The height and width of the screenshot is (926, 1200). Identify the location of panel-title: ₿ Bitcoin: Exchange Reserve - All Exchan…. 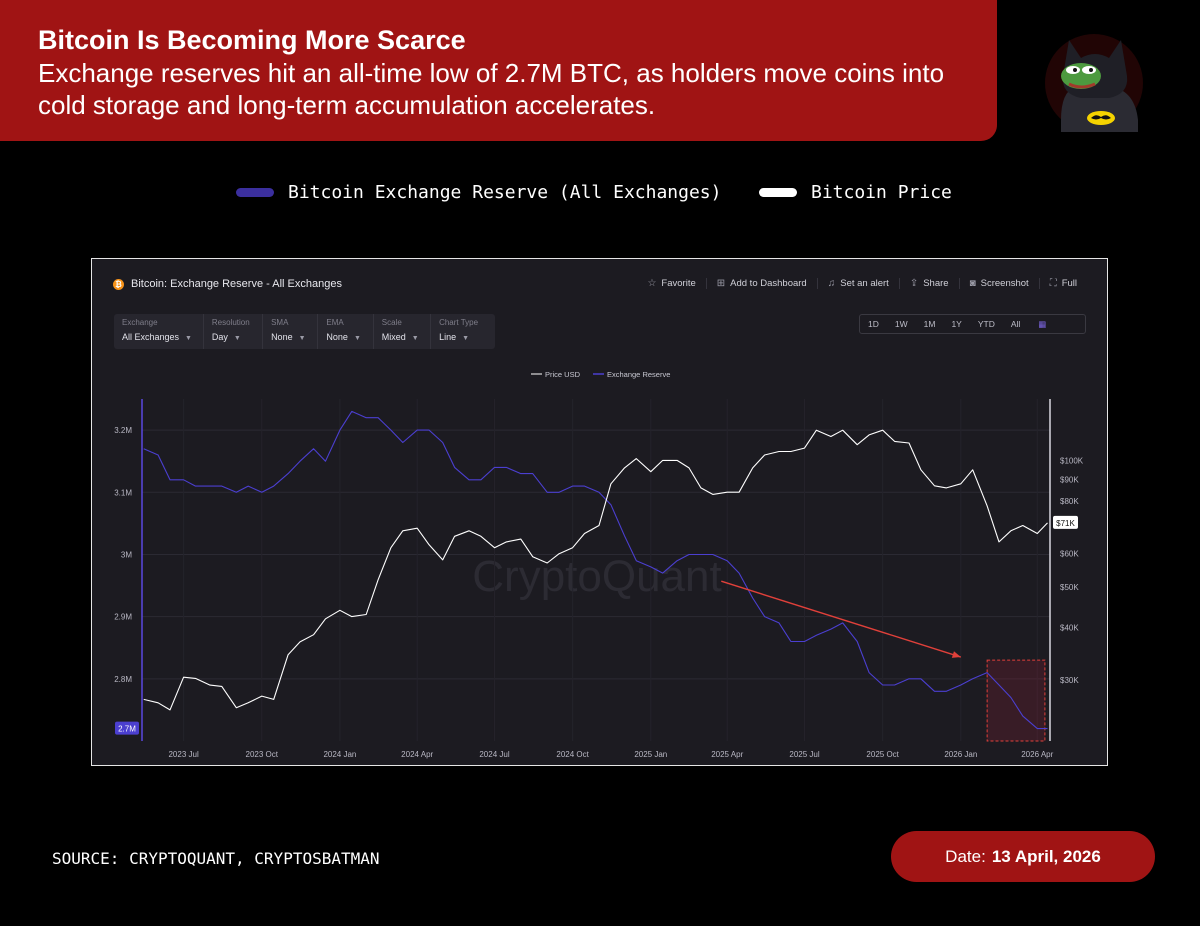
(227, 284).